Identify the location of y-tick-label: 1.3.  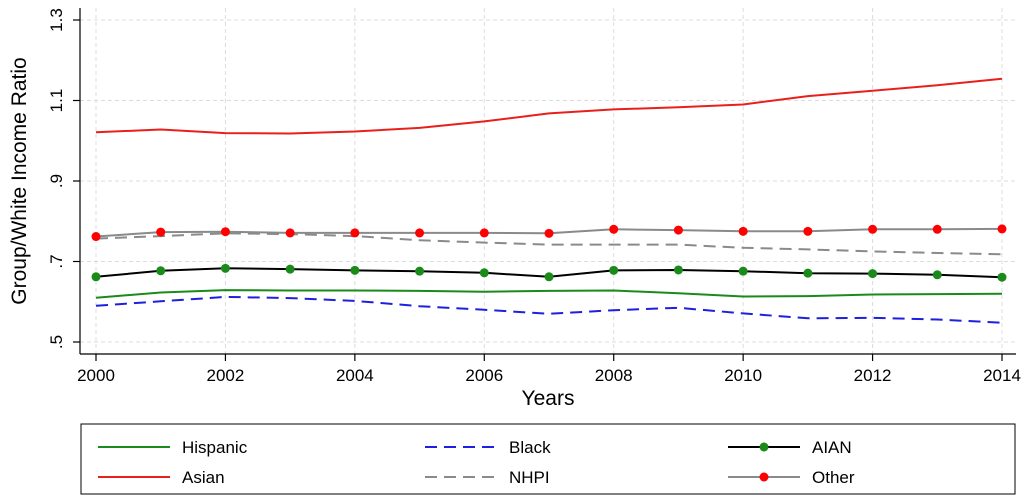
(56, 20).